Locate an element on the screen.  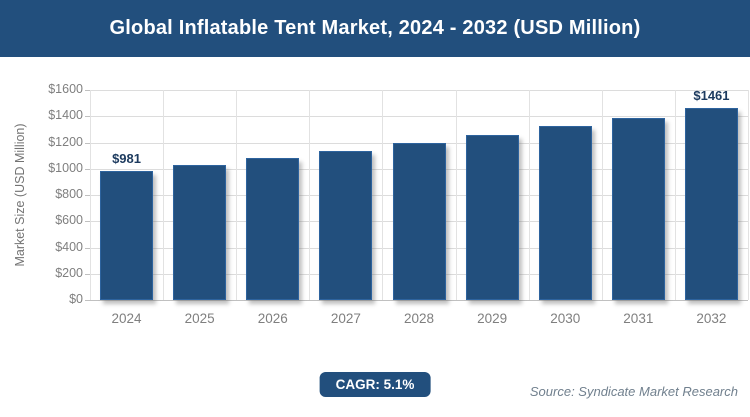
bar-2032 is located at coordinates (711, 204).